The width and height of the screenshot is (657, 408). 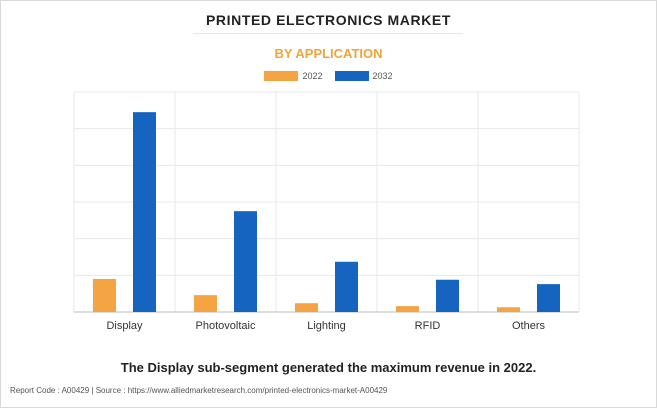 I want to click on bar-others-2032, so click(x=548, y=298).